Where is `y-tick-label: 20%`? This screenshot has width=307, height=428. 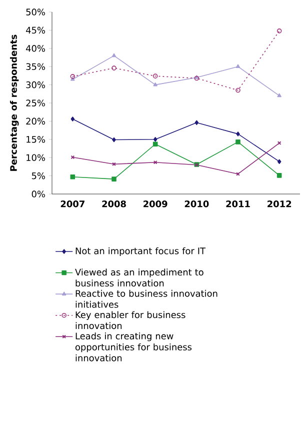
y-tick-label: 20% is located at coordinates (35, 121).